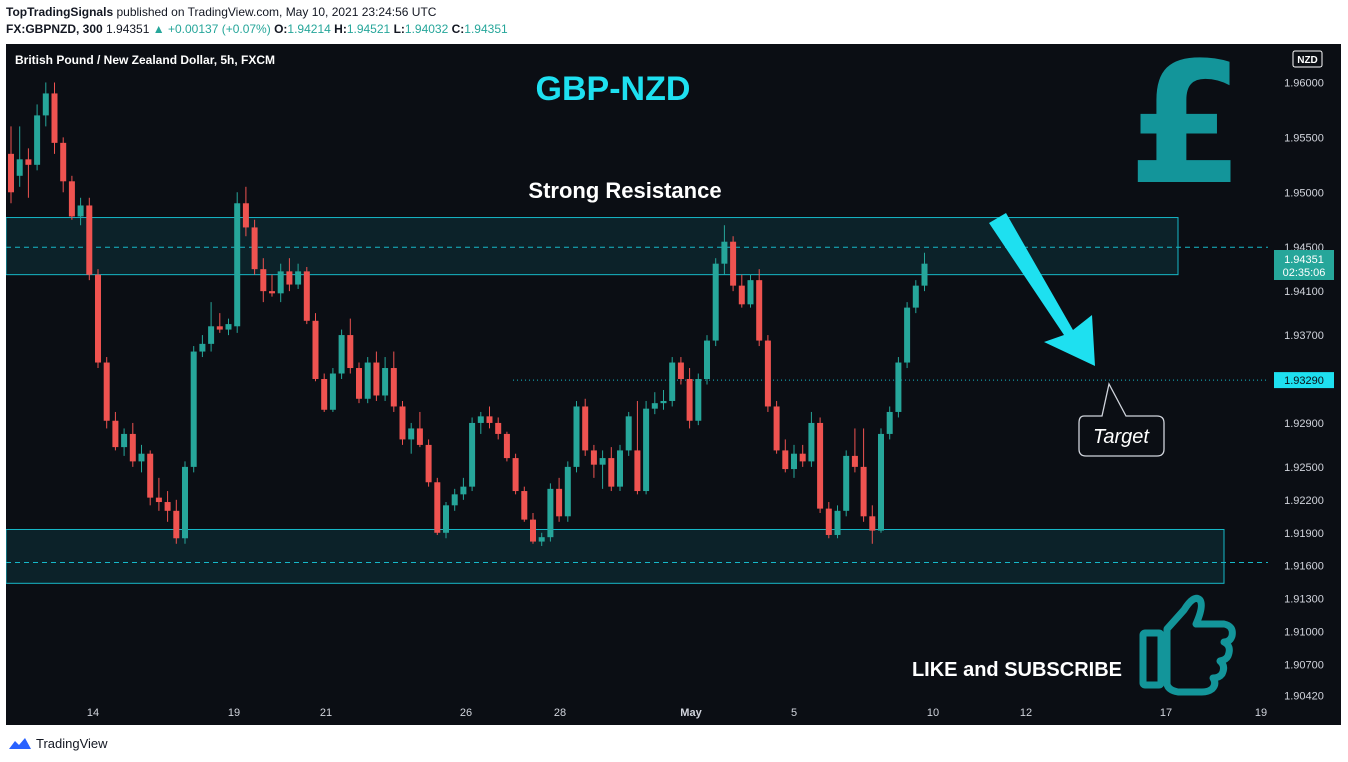 The width and height of the screenshot is (1348, 762). I want to click on price-tick-label: 1.90420, so click(1304, 696).